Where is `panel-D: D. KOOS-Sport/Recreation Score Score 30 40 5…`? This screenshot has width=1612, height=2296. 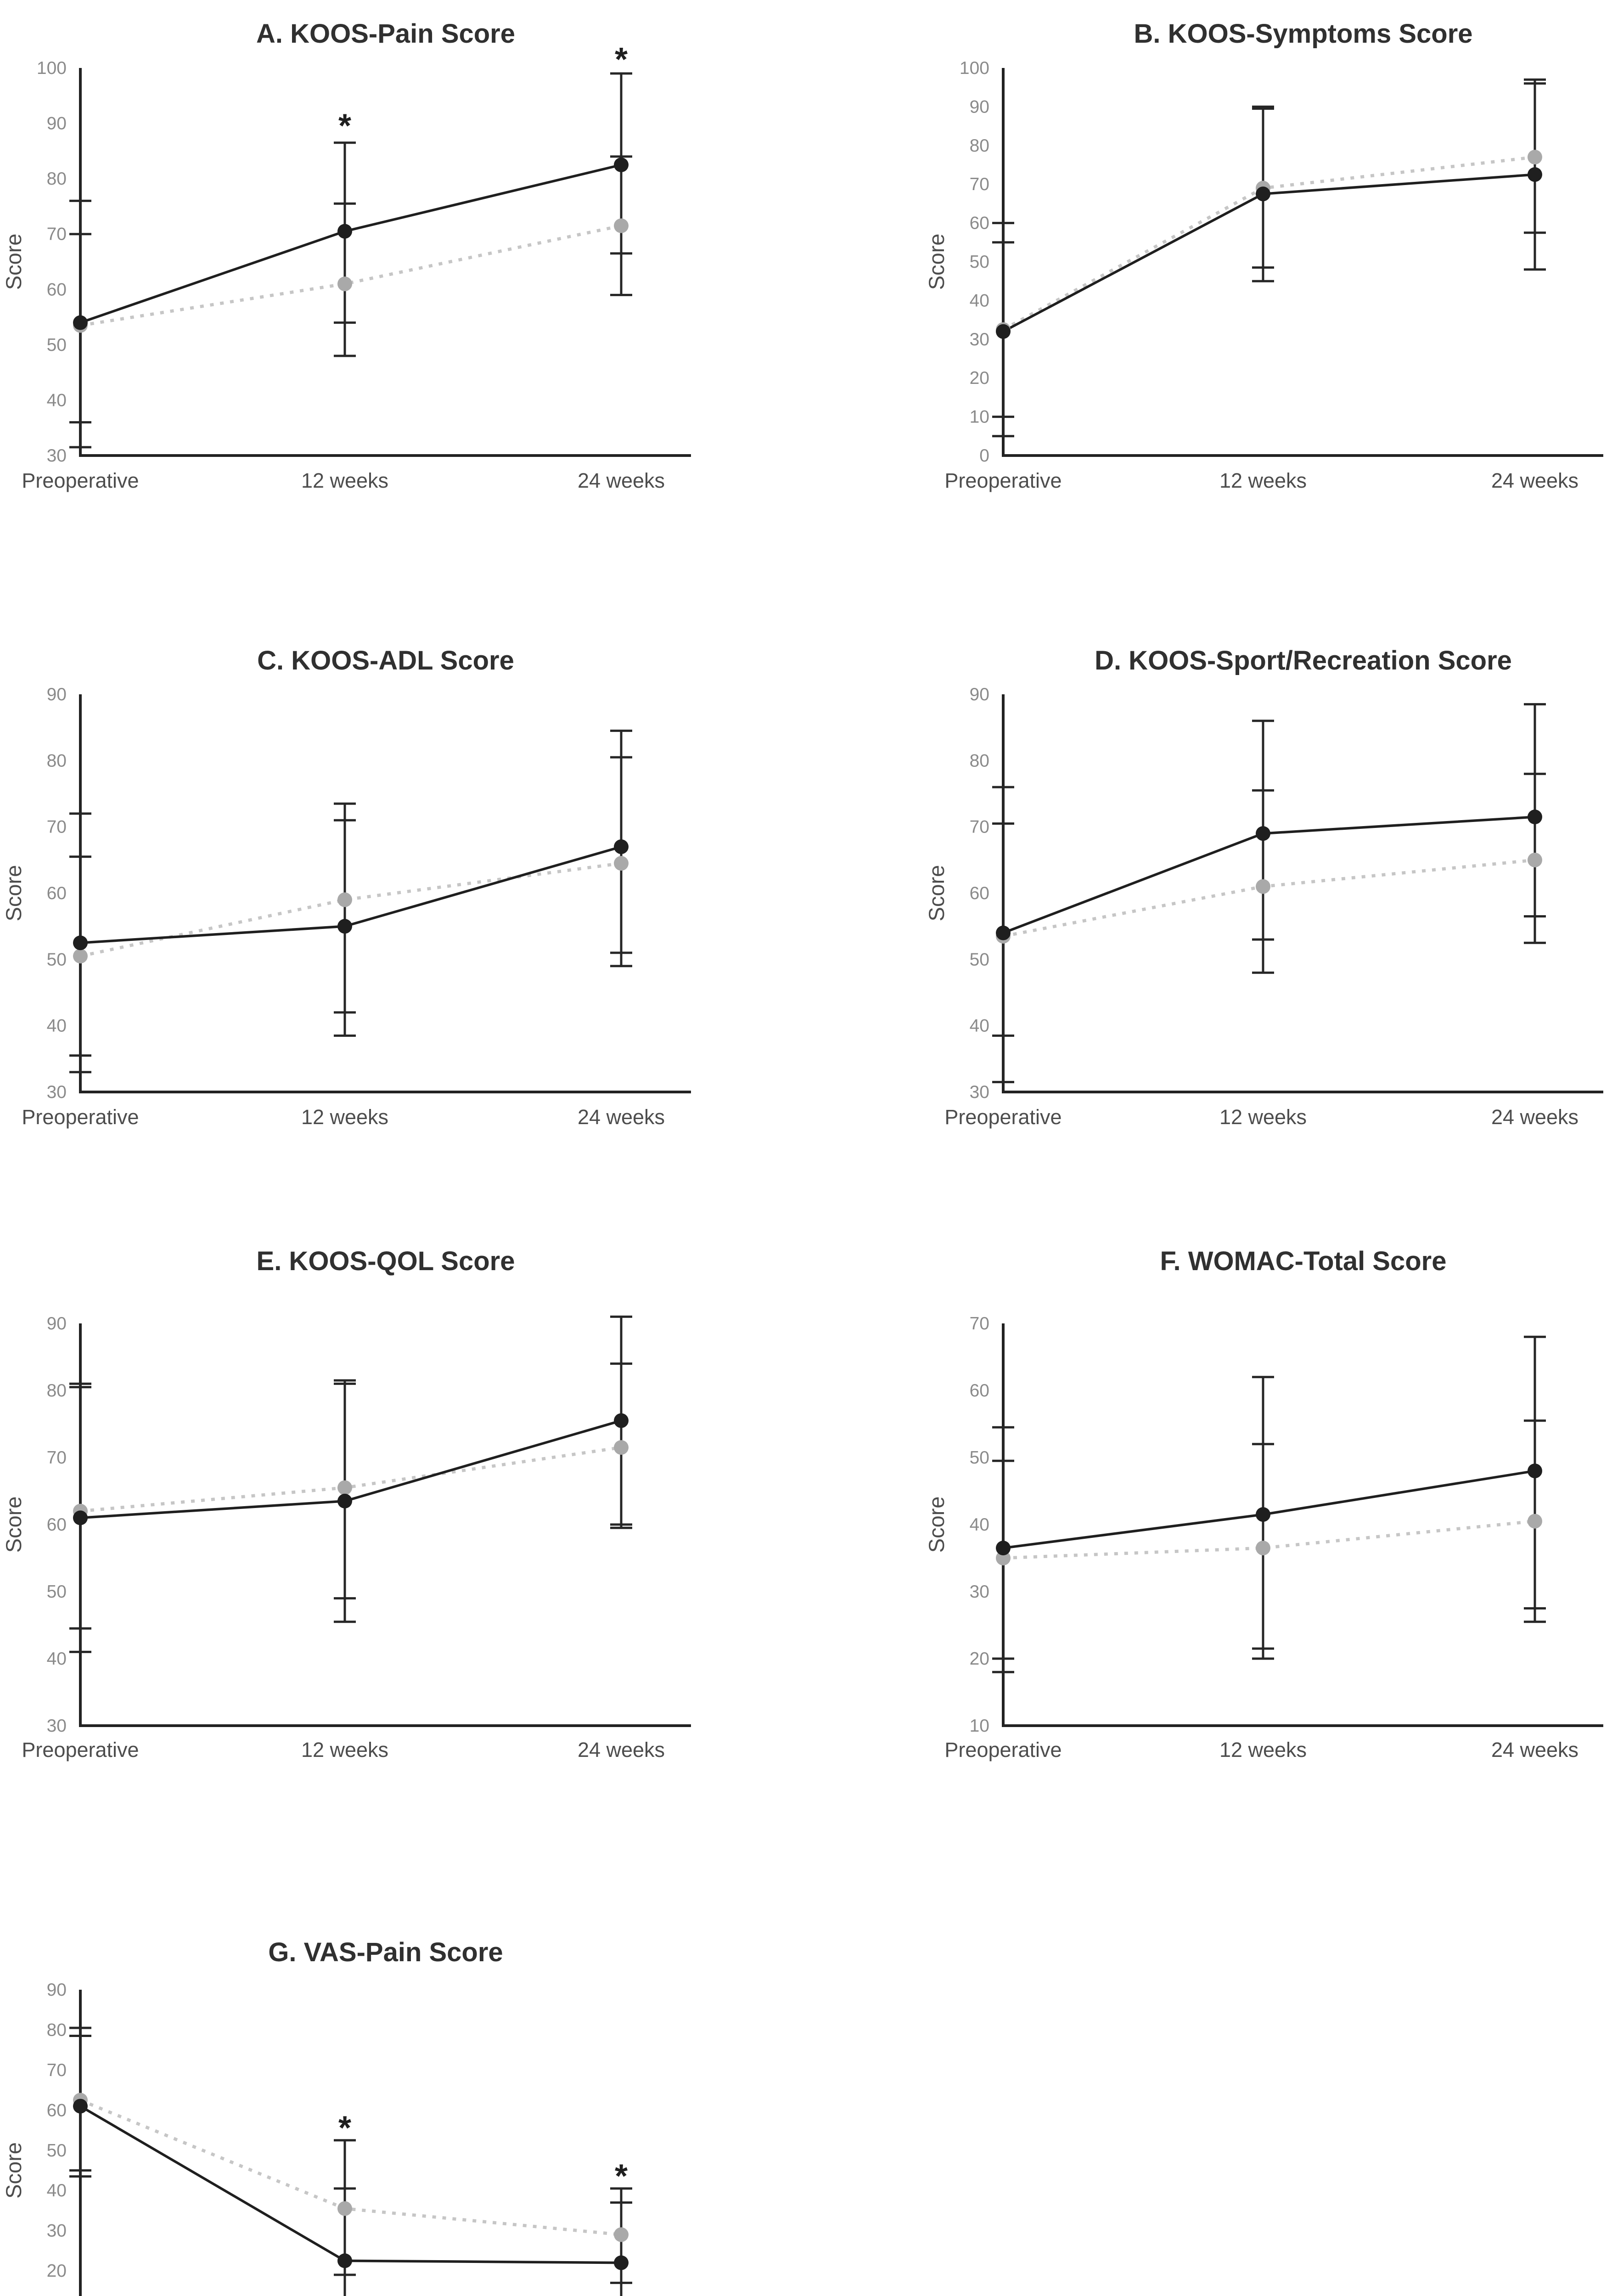 panel-D: D. KOOS-Sport/Recreation Score Score 30 40 5… is located at coordinates (1263, 887).